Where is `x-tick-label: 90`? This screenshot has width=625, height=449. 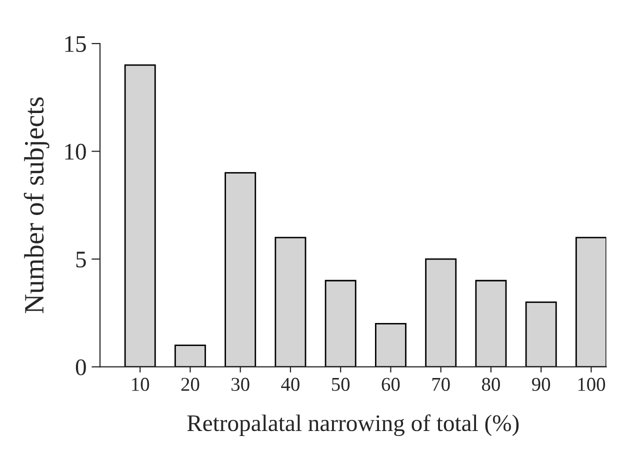
x-tick-label: 90 is located at coordinates (541, 384).